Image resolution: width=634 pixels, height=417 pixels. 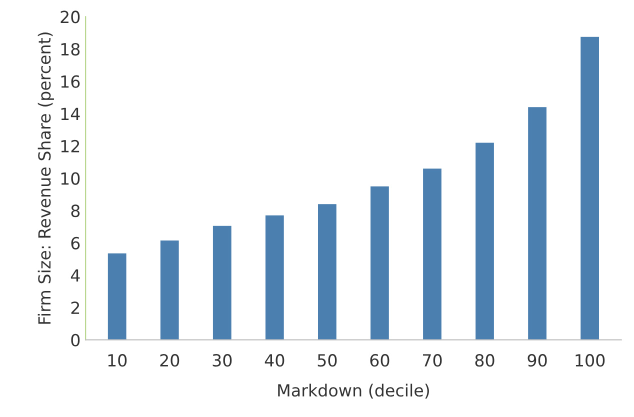 What do you see at coordinates (432, 360) in the screenshot?
I see `x-tick-label: 70` at bounding box center [432, 360].